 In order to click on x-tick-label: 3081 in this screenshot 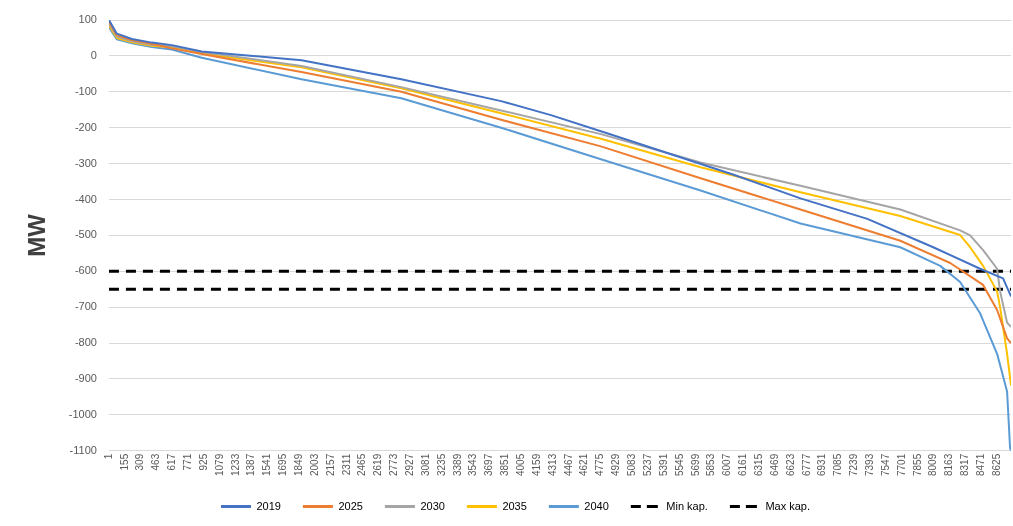, I will do `click(425, 464)`.